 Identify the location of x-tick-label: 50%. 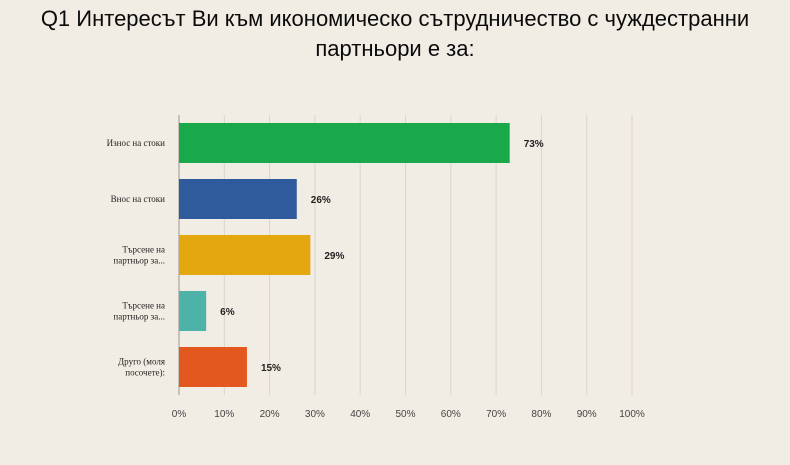
(405, 414).